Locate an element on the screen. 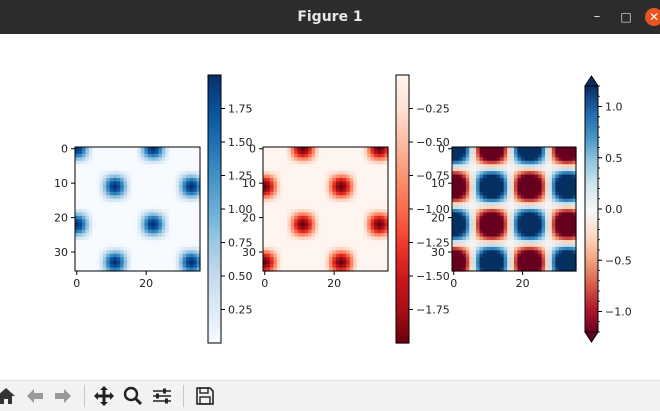  minimize-button: – is located at coordinates (597, 16).